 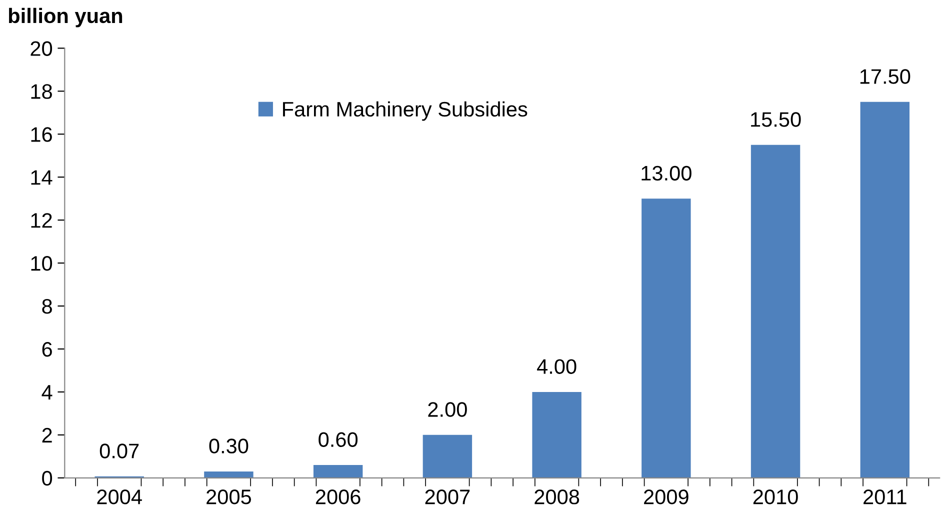 What do you see at coordinates (41, 177) in the screenshot?
I see `y-tick-label: 14` at bounding box center [41, 177].